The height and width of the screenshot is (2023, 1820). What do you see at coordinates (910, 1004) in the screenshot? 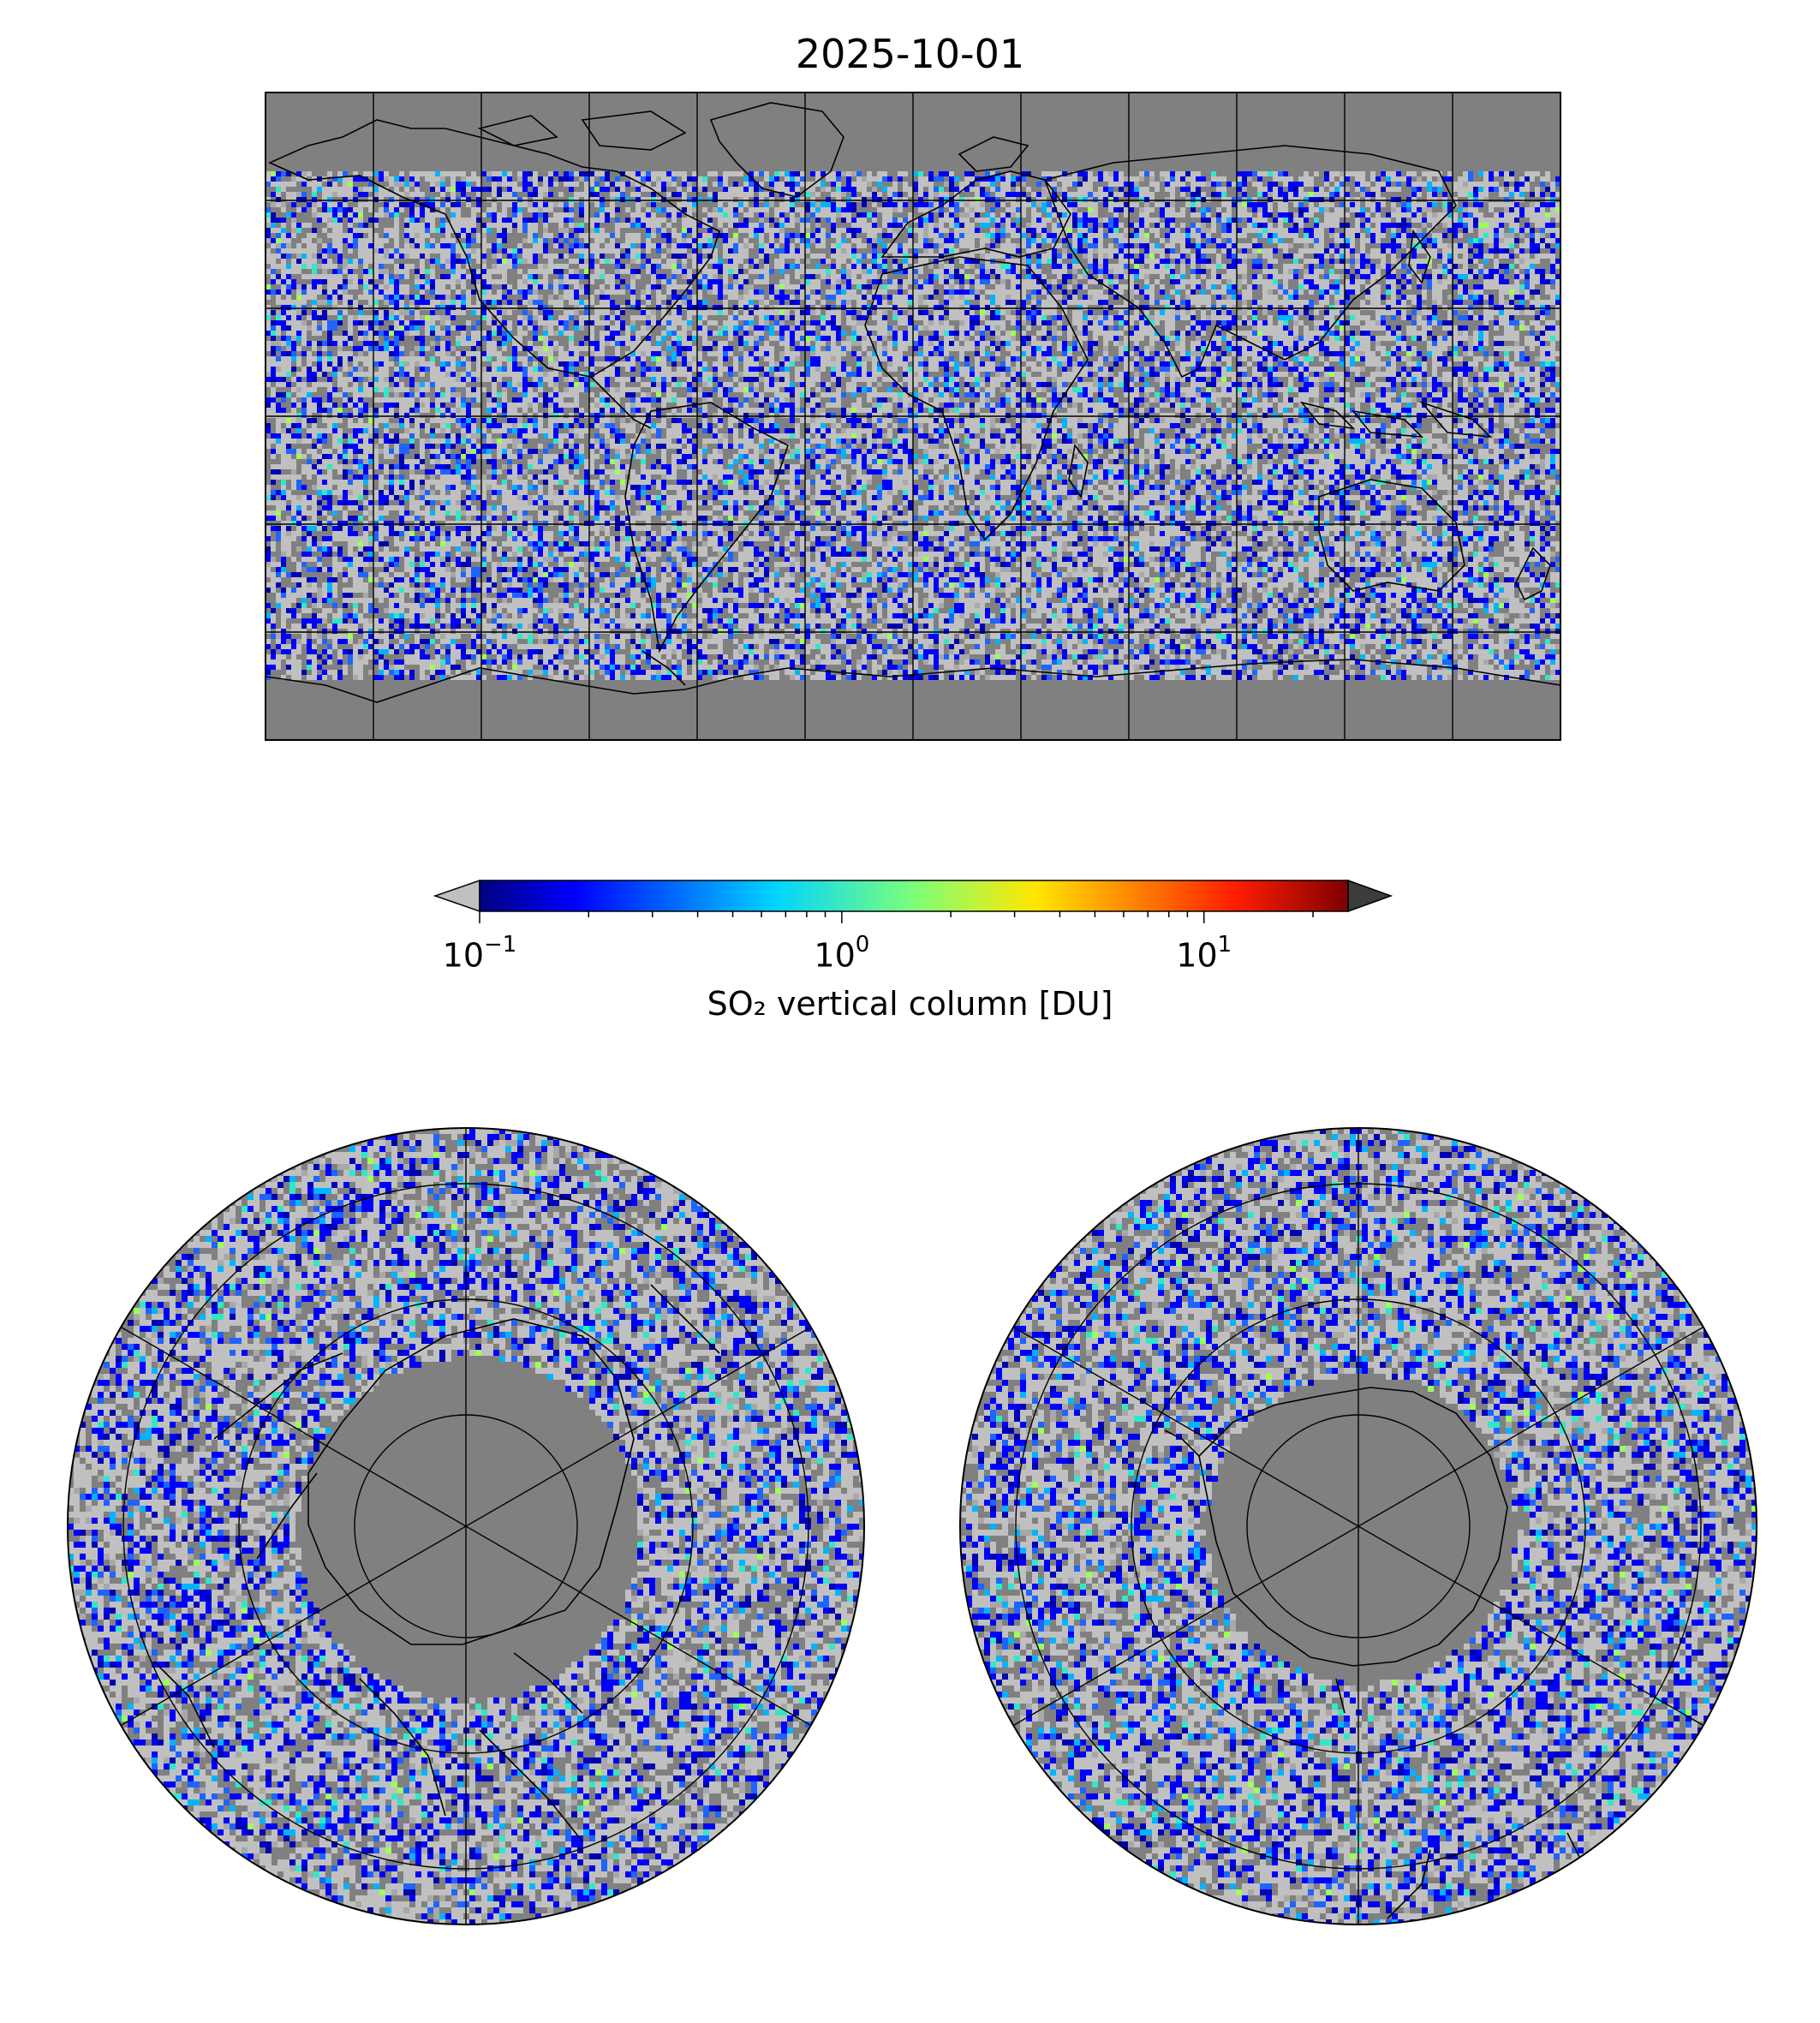
I see `colorbar-label: SO₂ vertical column [DU]` at bounding box center [910, 1004].